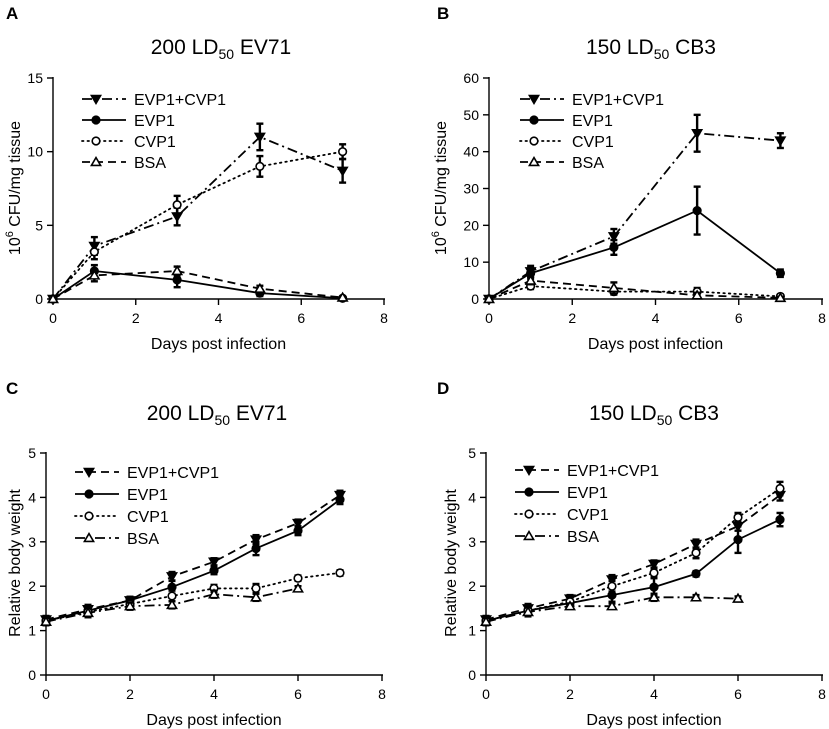 This screenshot has width=829, height=729. What do you see at coordinates (451, 563) in the screenshot?
I see `y-axis-label-prefix: Relative body weight` at bounding box center [451, 563].